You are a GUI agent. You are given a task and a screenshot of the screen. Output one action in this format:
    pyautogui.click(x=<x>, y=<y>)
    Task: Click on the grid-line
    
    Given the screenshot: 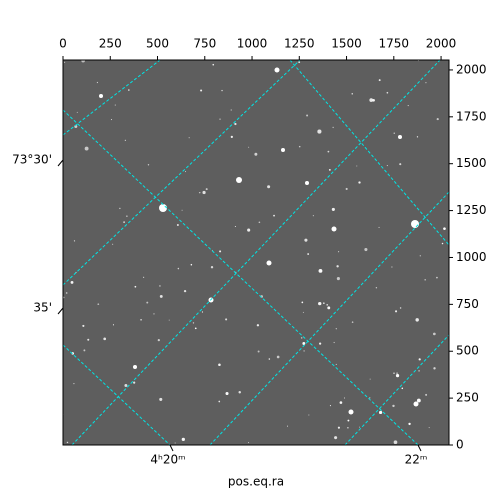 What is the action you would take?
    pyautogui.click(x=112, y=98)
    